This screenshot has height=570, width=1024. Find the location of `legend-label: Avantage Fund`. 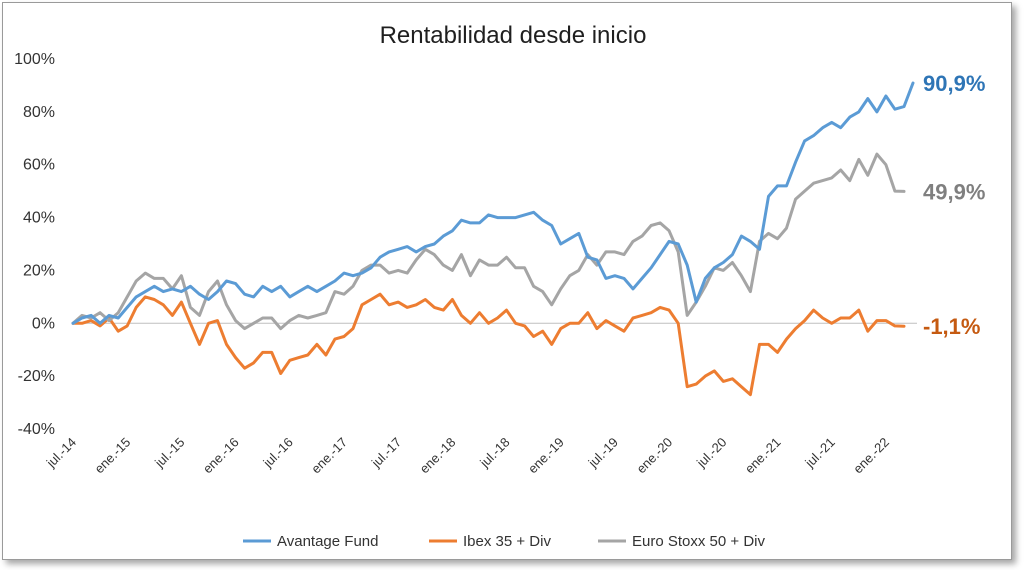

legend-label: Avantage Fund is located at coordinates (327, 541).